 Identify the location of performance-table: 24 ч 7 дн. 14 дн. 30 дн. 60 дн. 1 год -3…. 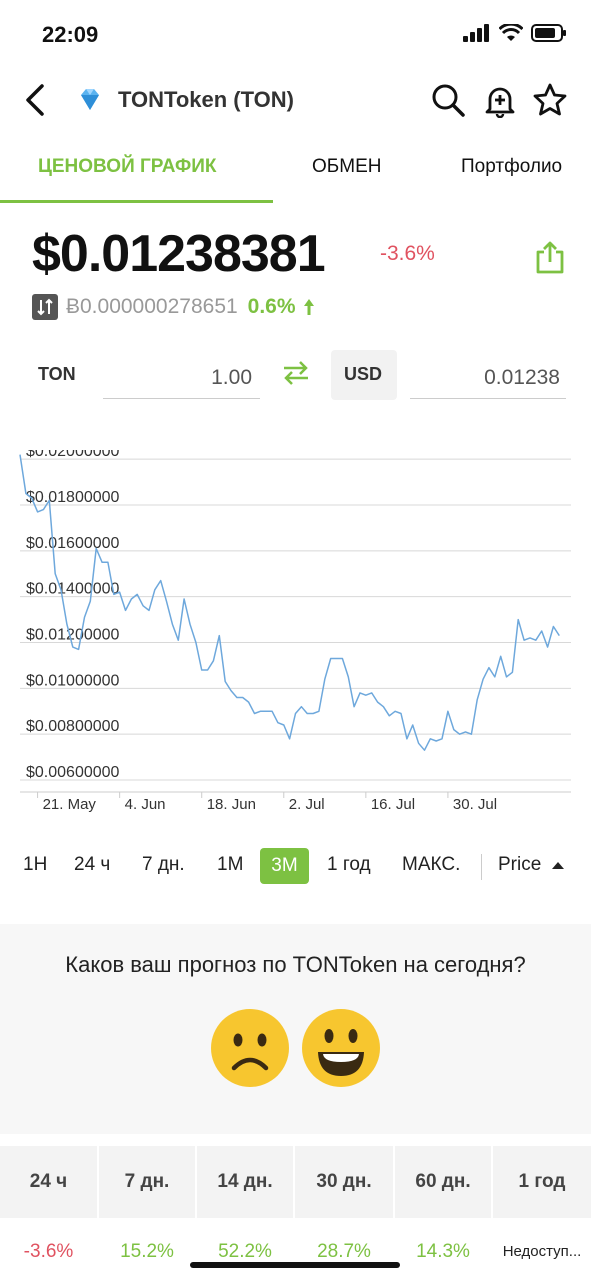
(295, 1213).